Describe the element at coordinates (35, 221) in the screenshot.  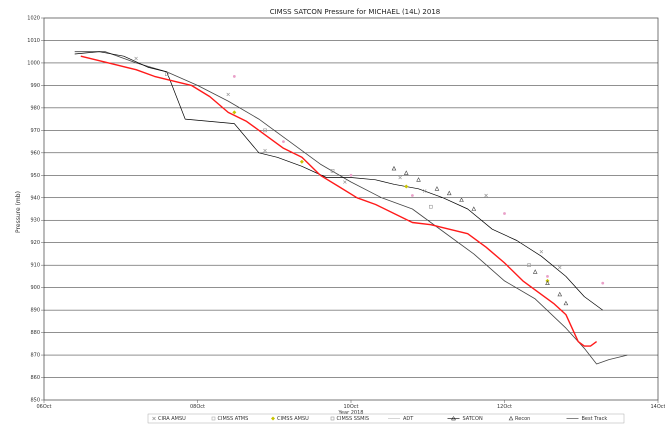
I see `y-tick-label: 930` at that location.